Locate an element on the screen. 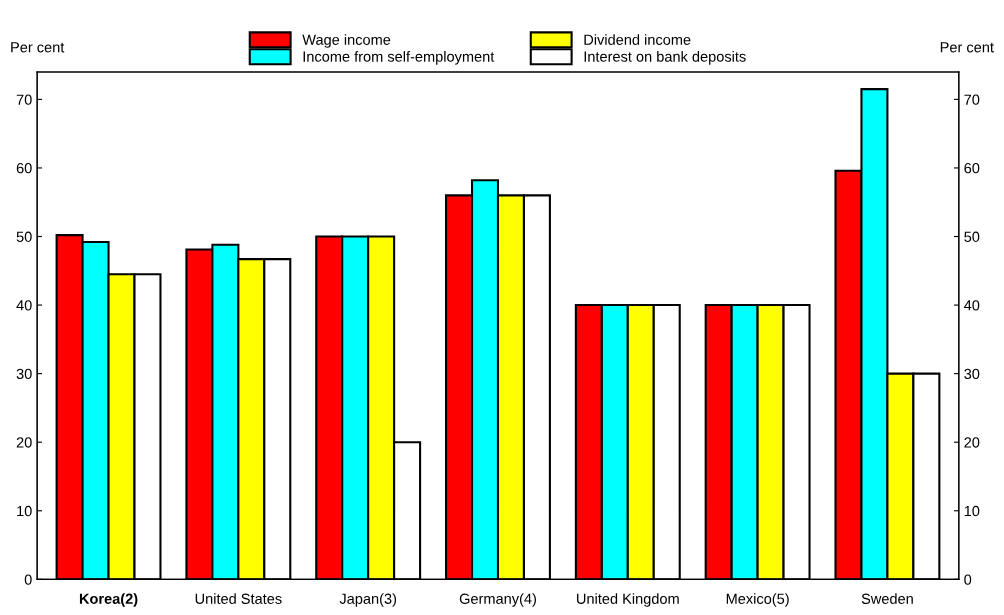  y-tick-label: 20 is located at coordinates (24, 442).